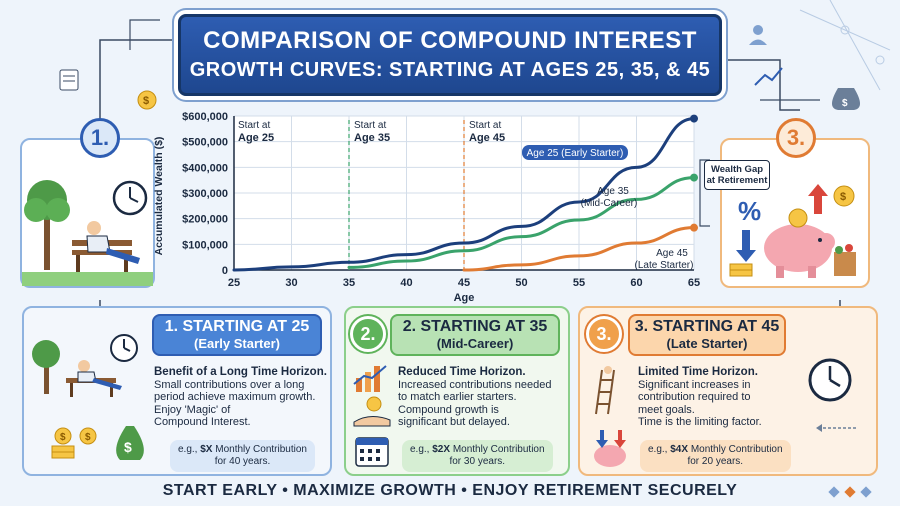 The height and width of the screenshot is (506, 900). I want to click on left-illustration-panel, so click(87, 213).